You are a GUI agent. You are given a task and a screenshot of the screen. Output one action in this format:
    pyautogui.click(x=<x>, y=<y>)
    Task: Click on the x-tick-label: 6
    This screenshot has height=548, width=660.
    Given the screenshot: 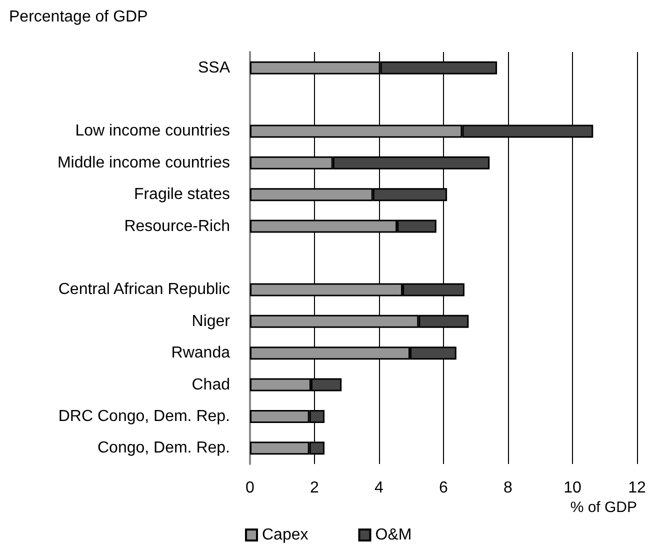 What is the action you would take?
    pyautogui.click(x=443, y=488)
    